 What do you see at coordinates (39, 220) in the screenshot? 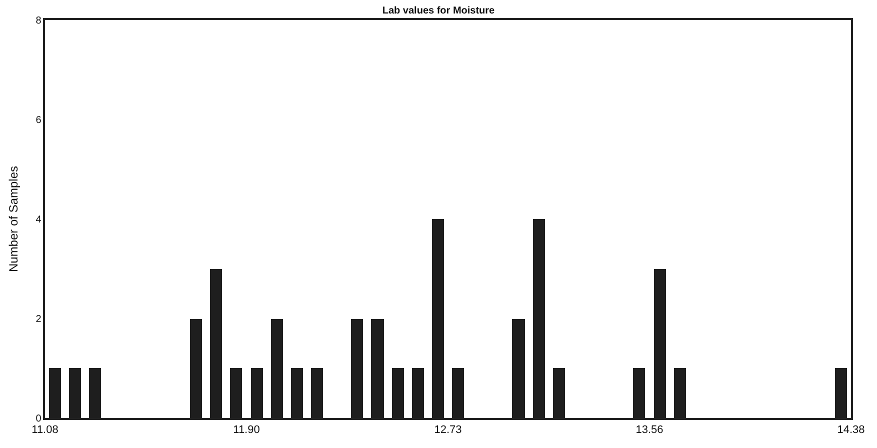
I see `y-tick-label: 4` at bounding box center [39, 220].